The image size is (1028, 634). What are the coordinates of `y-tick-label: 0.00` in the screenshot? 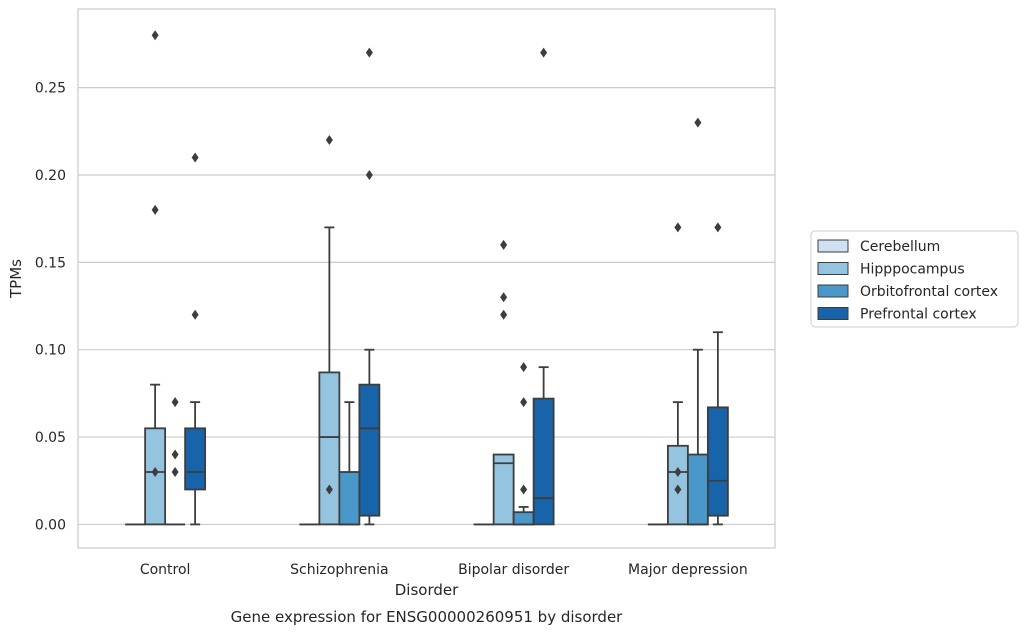 It's located at (50, 525).